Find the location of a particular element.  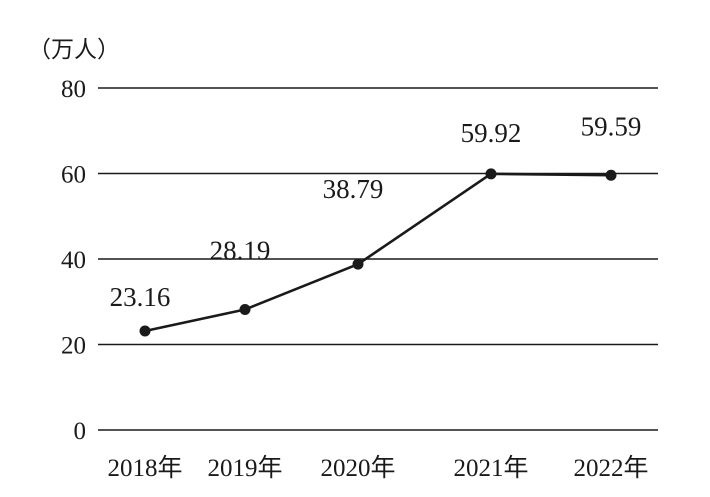

y-tick-label-80: 80 is located at coordinates (73, 89).